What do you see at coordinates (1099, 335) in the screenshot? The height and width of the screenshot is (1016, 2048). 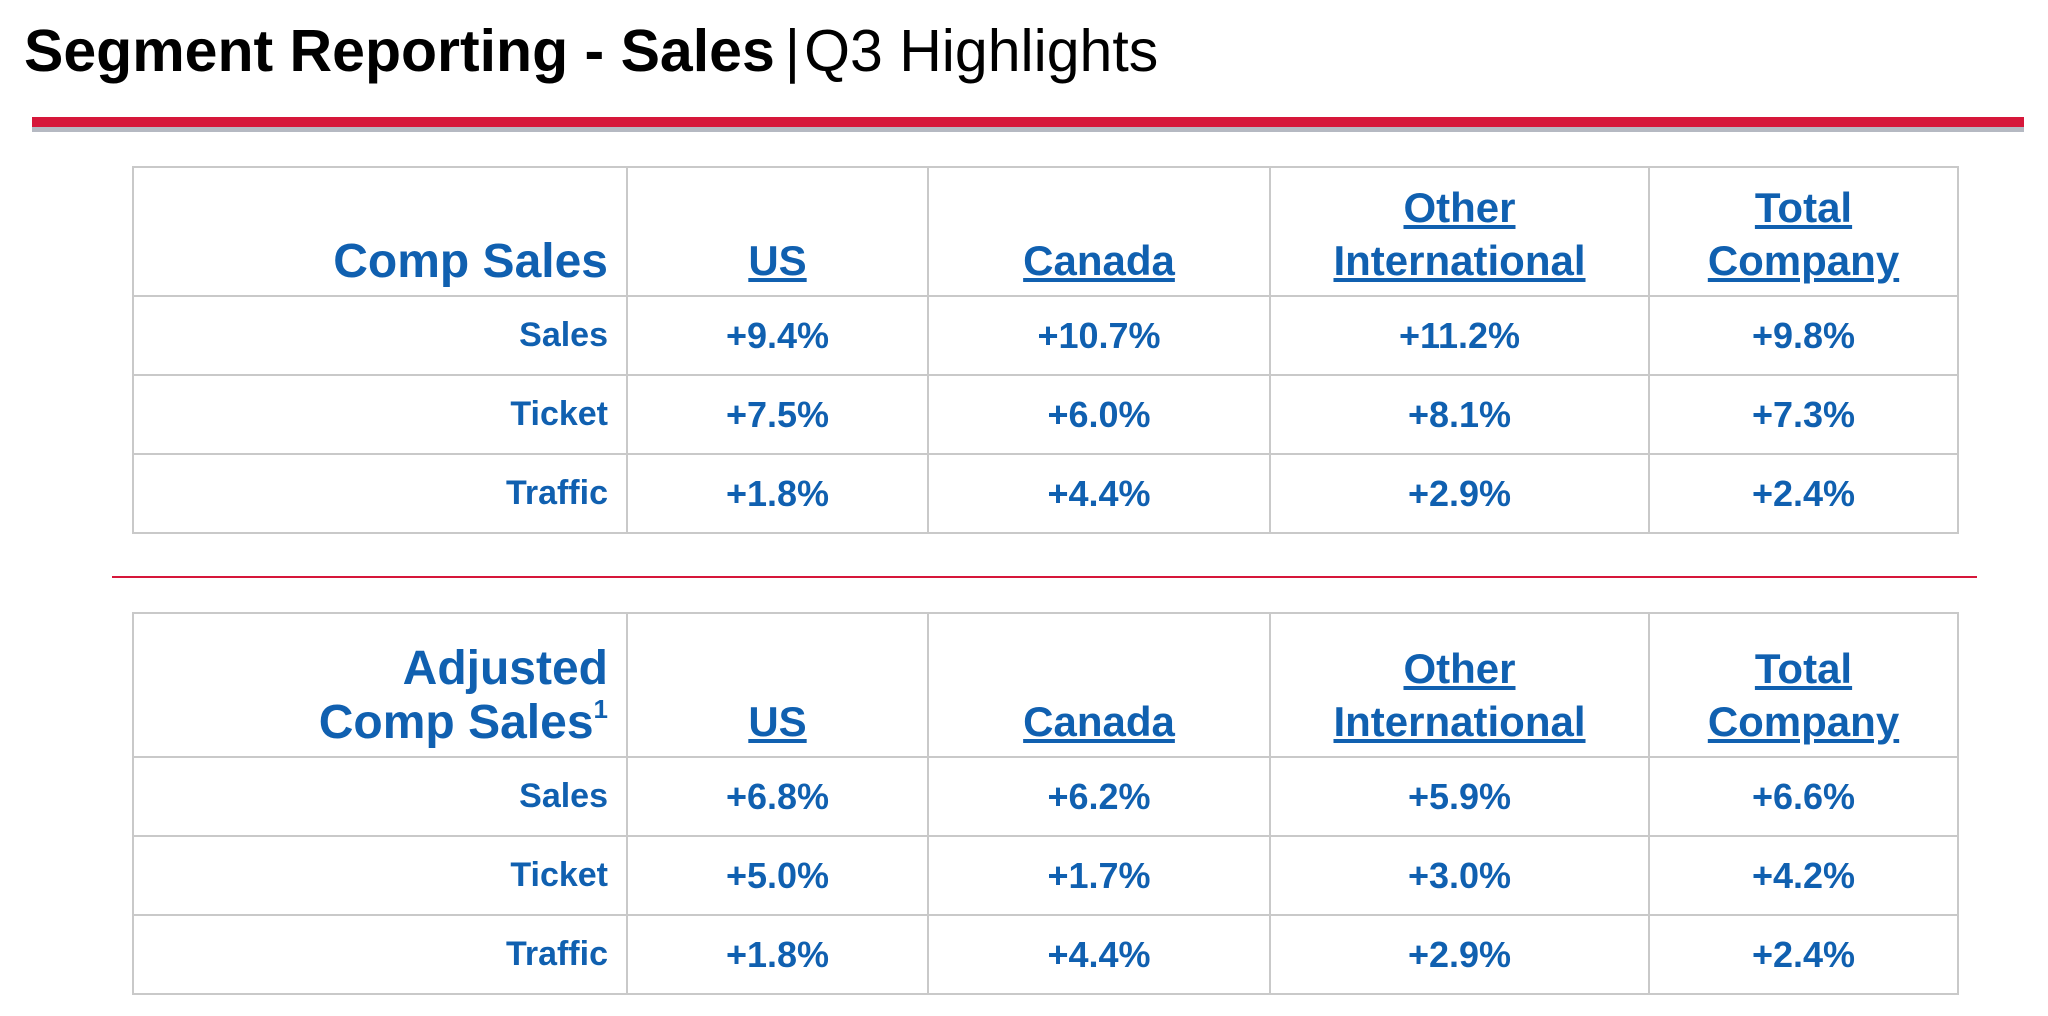 I see `cell-canada-sales: +10.7%` at bounding box center [1099, 335].